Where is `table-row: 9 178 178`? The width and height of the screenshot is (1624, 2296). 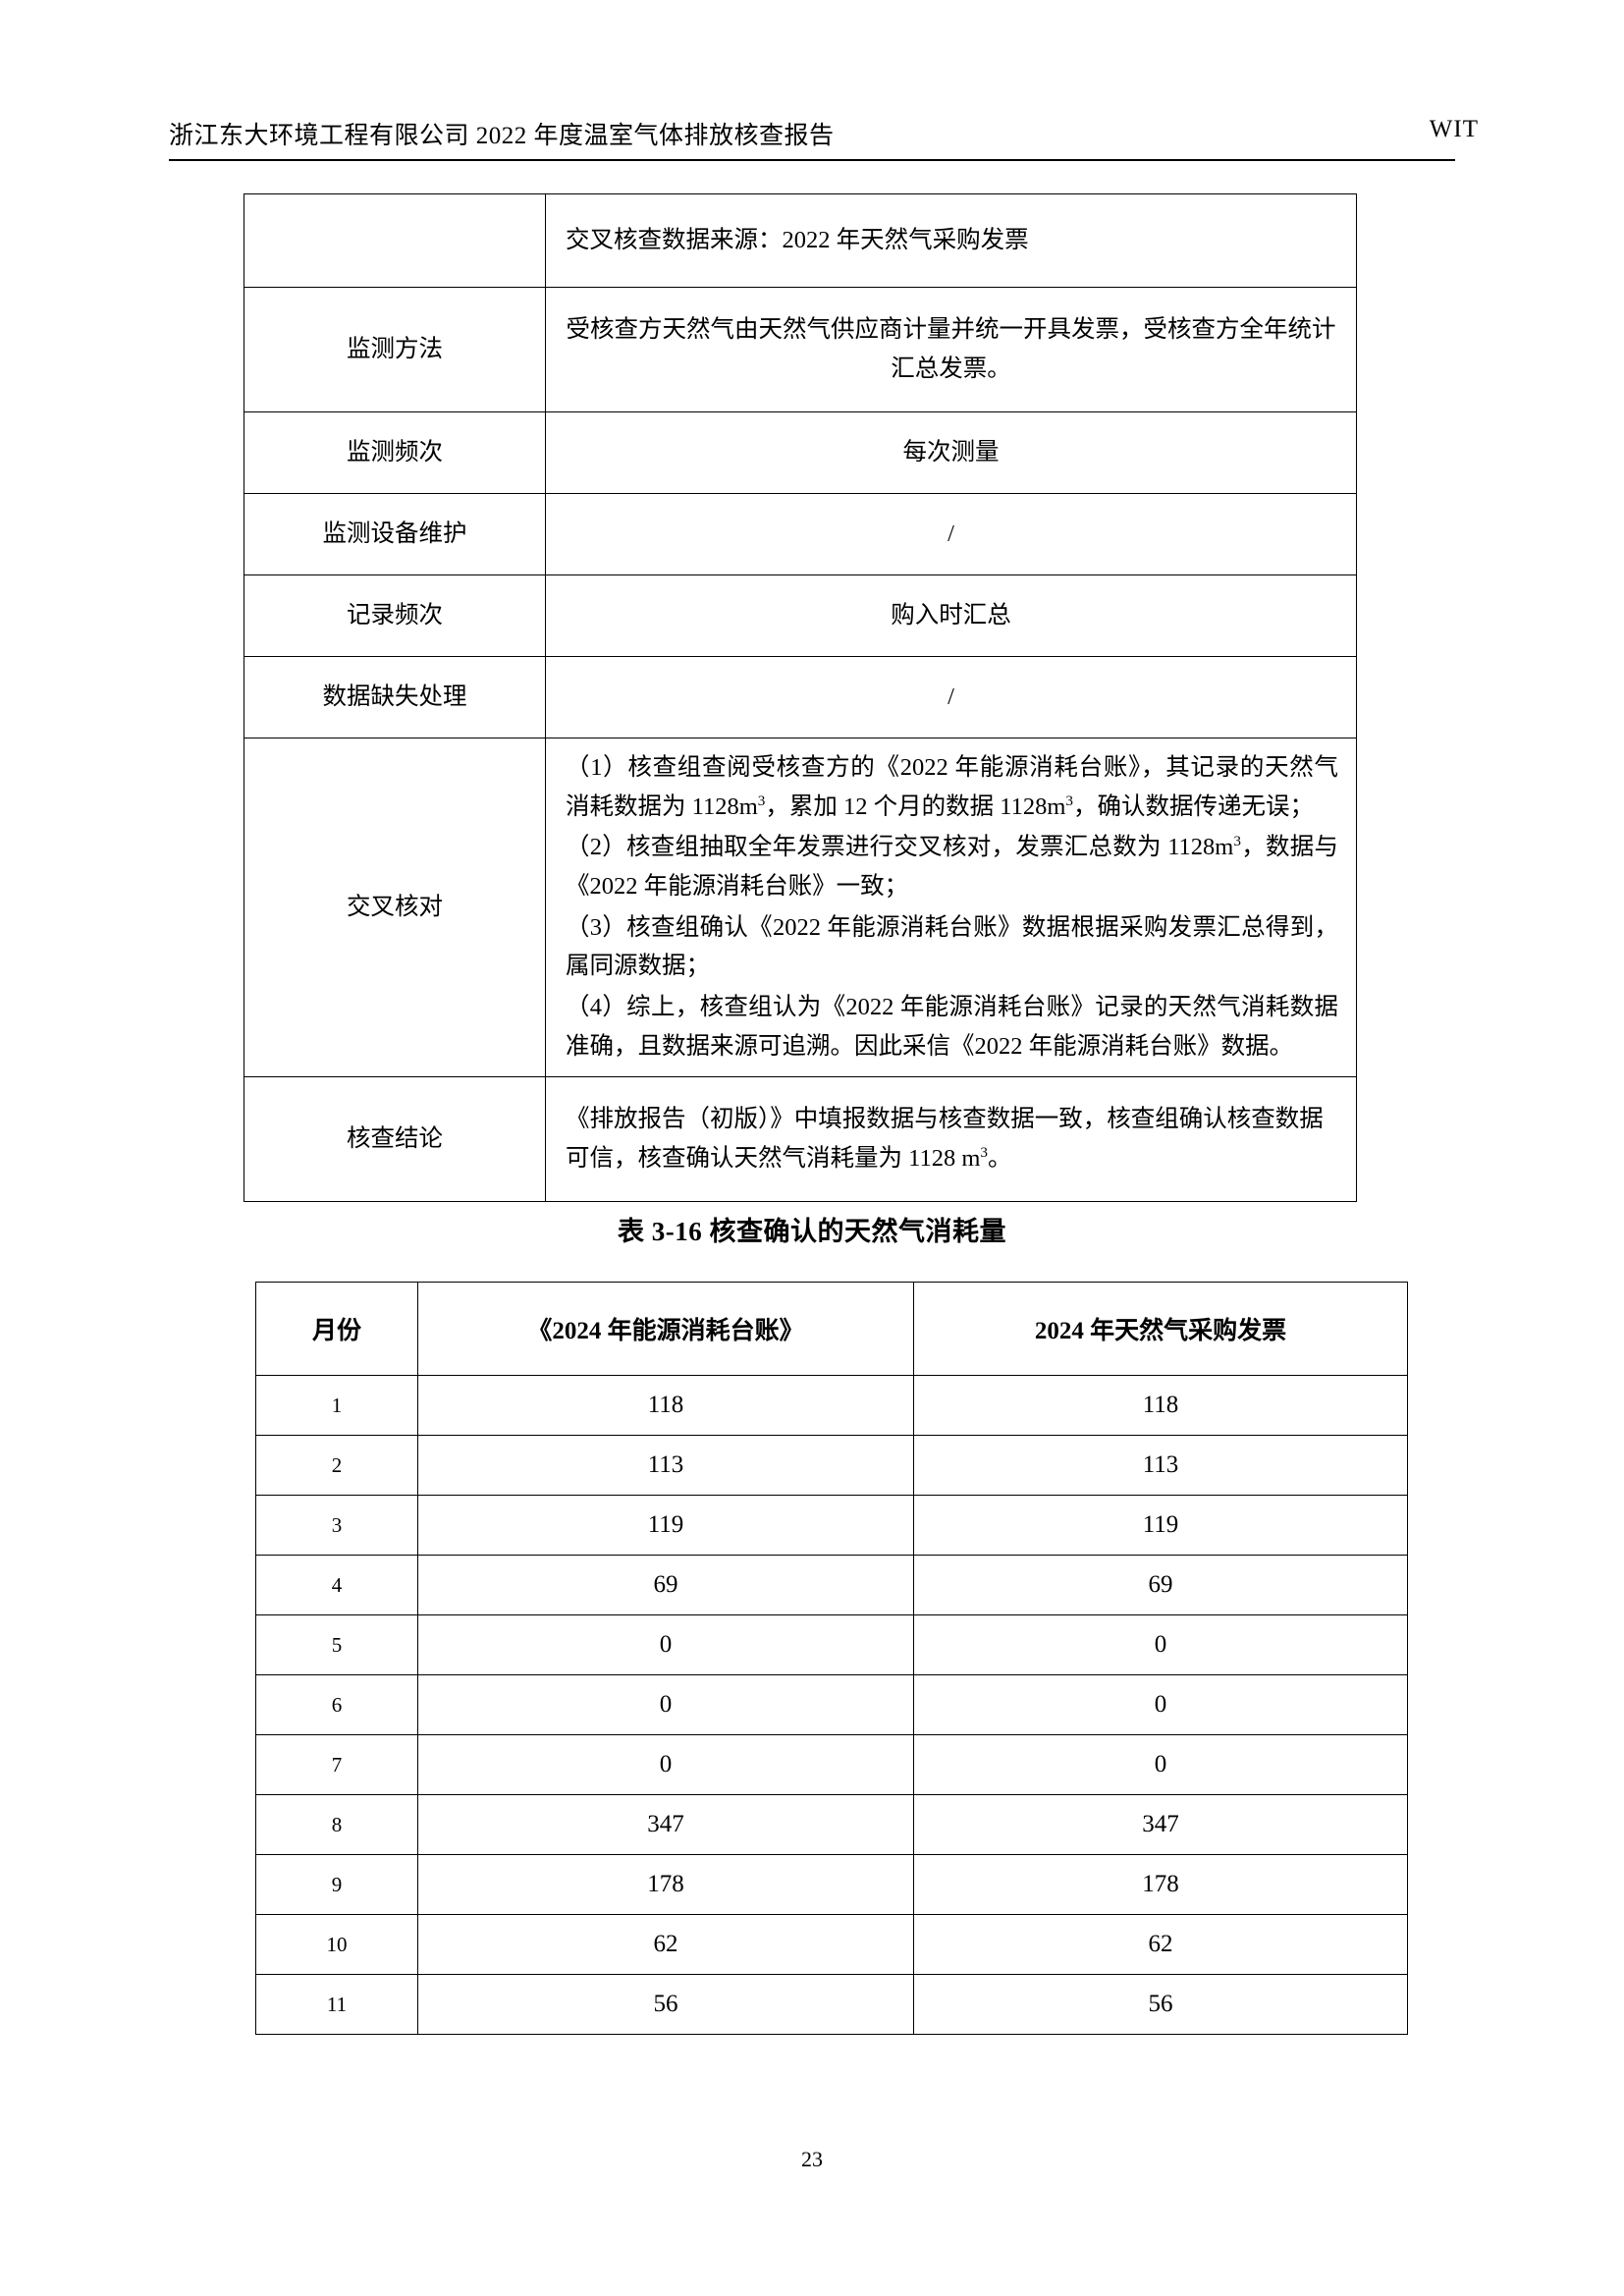
table-row: 9 178 178 is located at coordinates (831, 1884).